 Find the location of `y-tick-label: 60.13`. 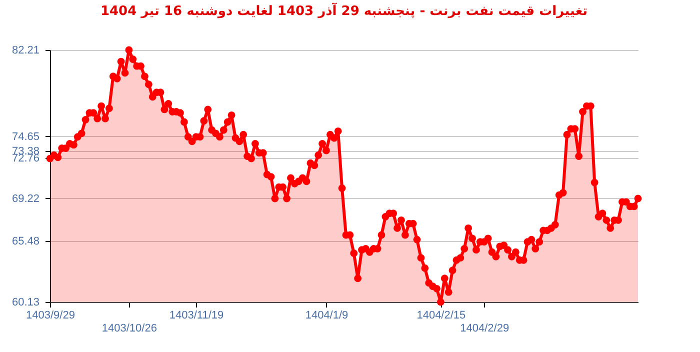

y-tick-label: 60.13 is located at coordinates (26, 302).